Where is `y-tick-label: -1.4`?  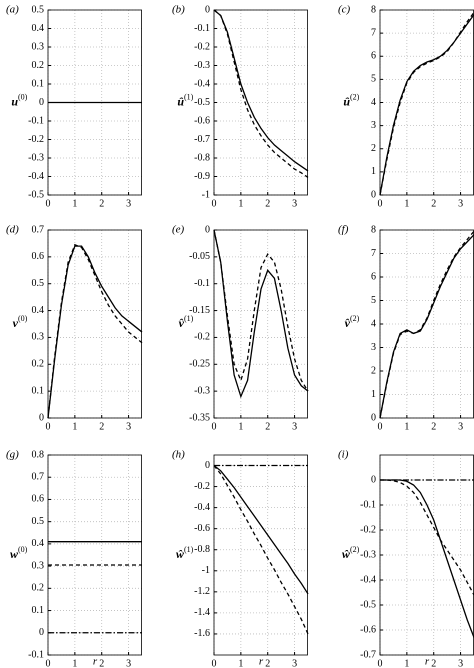 y-tick-label: -1.4 is located at coordinates (202, 612).